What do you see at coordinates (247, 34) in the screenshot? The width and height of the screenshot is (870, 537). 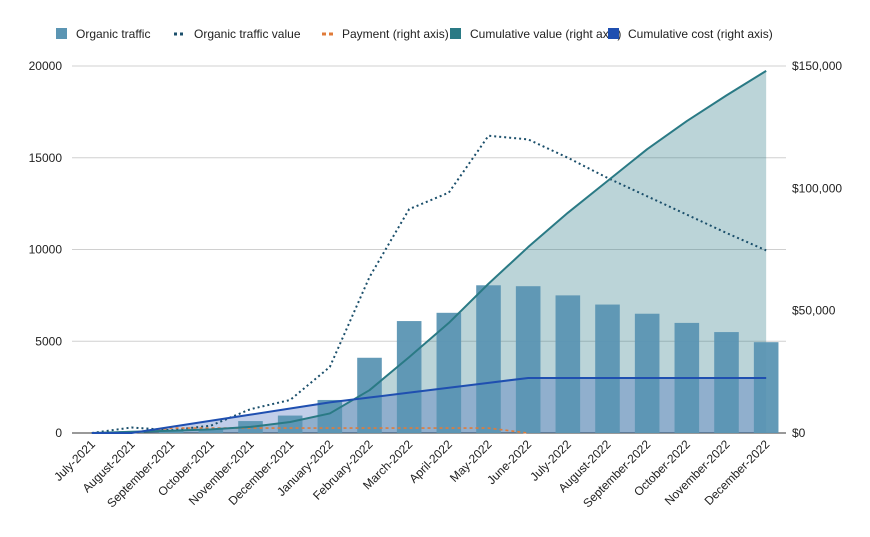 I see `legend-label: Organic traffic value` at bounding box center [247, 34].